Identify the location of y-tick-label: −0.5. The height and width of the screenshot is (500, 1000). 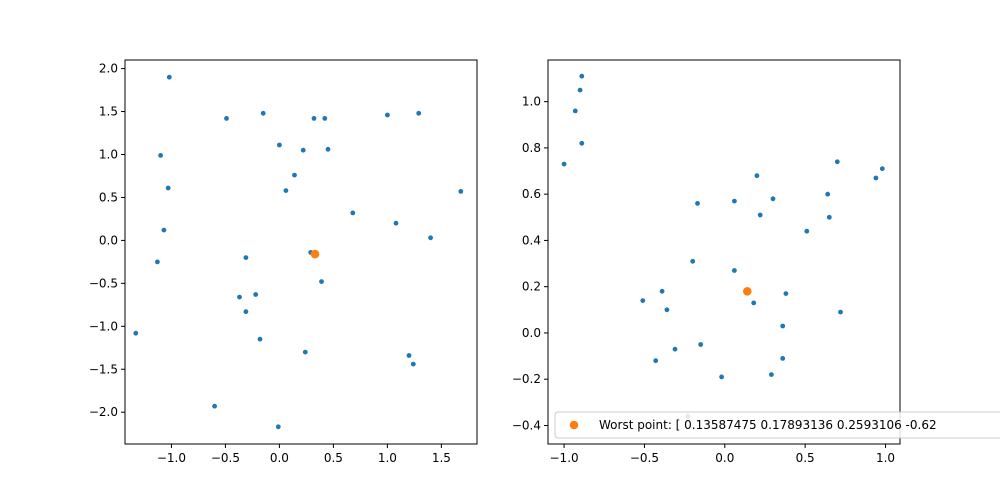
(103, 283).